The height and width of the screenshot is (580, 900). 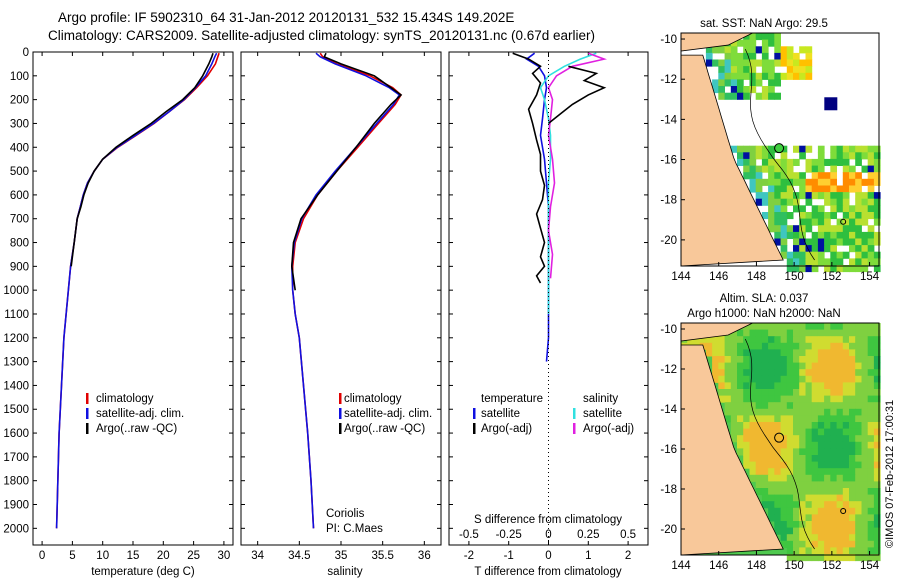 I want to click on x-tick-label: 35, so click(x=341, y=556).